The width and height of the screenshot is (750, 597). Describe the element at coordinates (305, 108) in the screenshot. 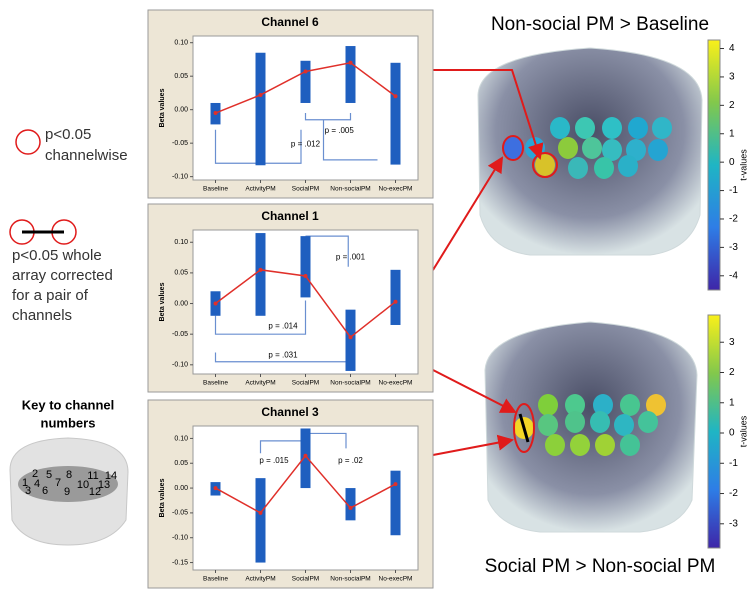

I see `plot-area` at that location.